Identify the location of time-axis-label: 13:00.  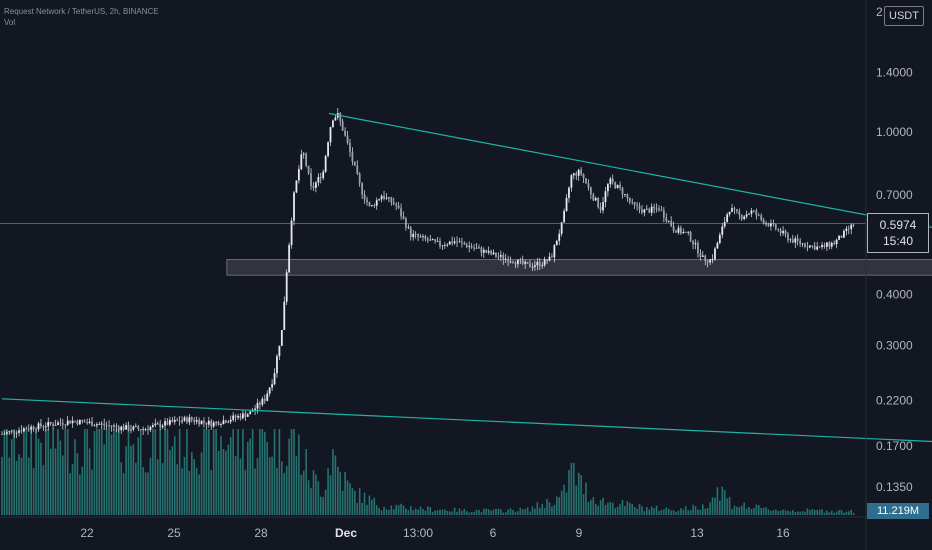
(418, 533).